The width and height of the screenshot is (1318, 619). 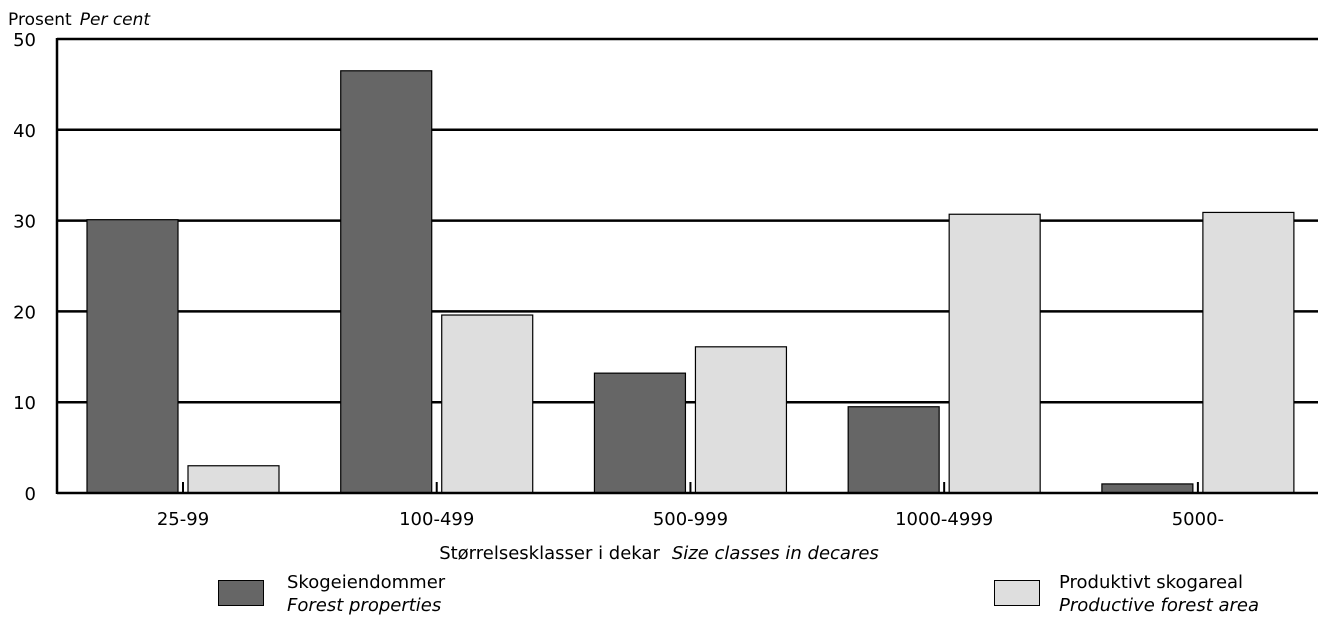 I want to click on y-tick-label-50: 50, so click(x=24, y=40).